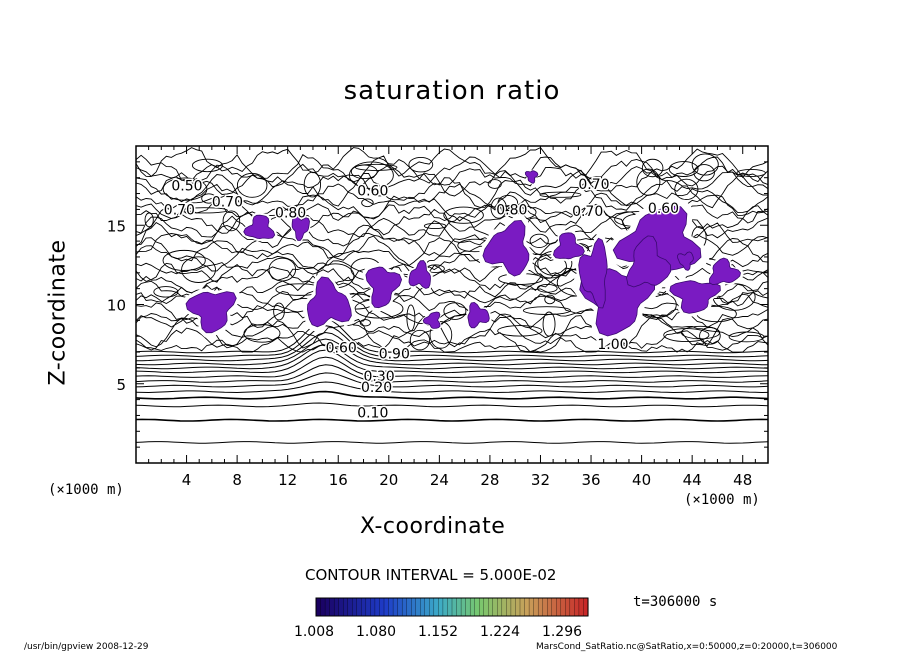 The width and height of the screenshot is (904, 654). Describe the element at coordinates (692, 480) in the screenshot. I see `x-tick-label: 44` at that location.